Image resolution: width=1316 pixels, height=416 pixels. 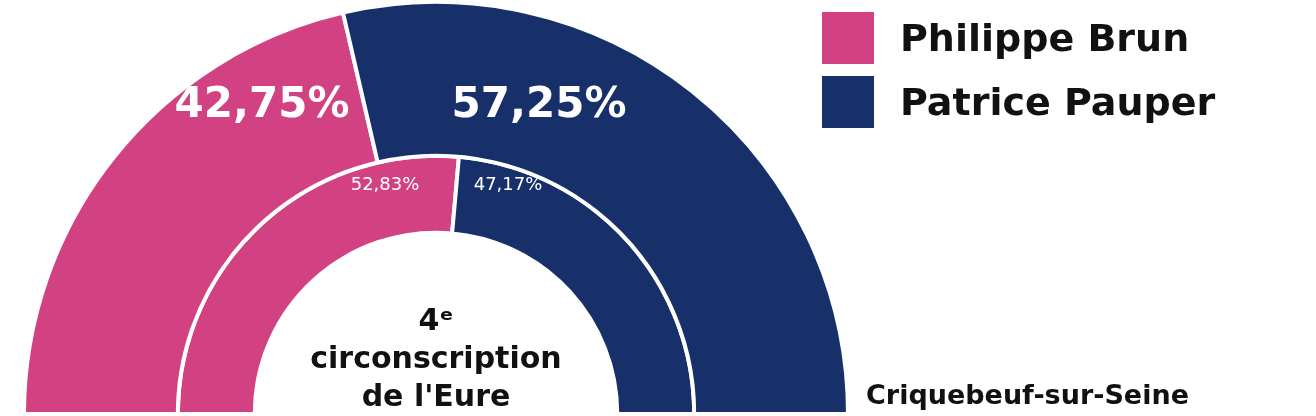 I want to click on data-label: 52,83%, so click(x=385, y=183).